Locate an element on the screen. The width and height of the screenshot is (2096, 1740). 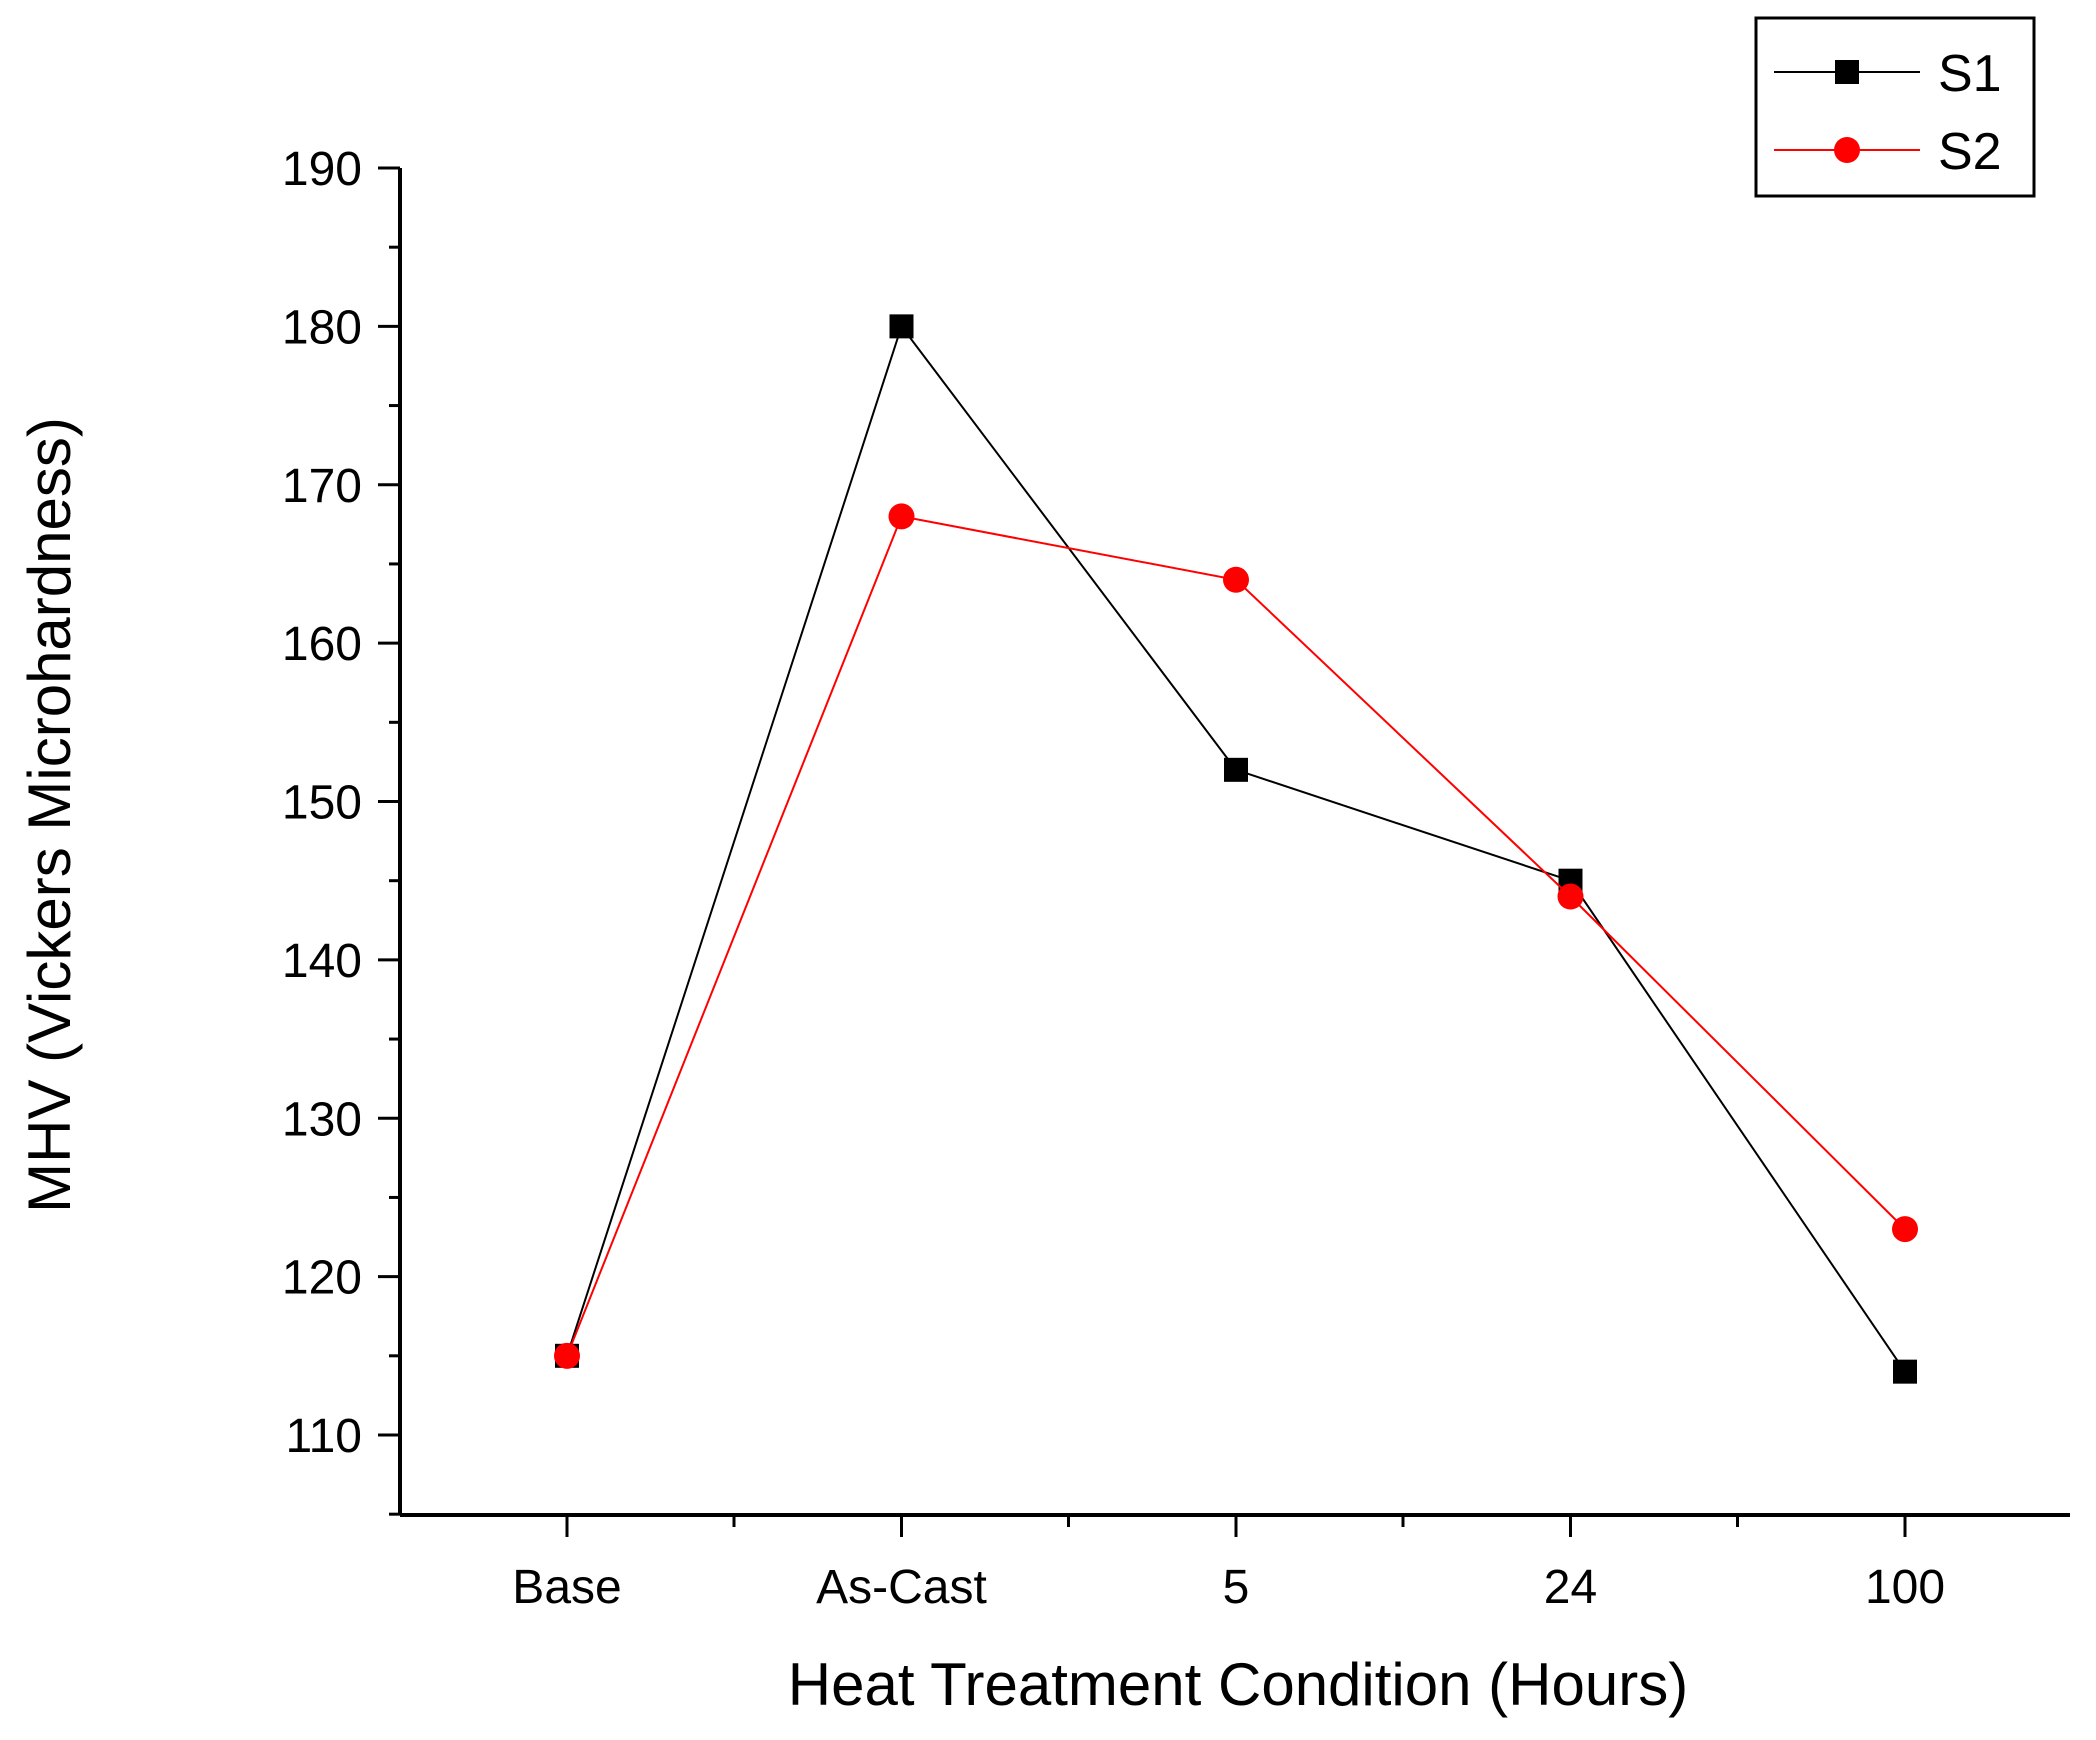
legend-item-s1: S1 is located at coordinates (1888, 74).